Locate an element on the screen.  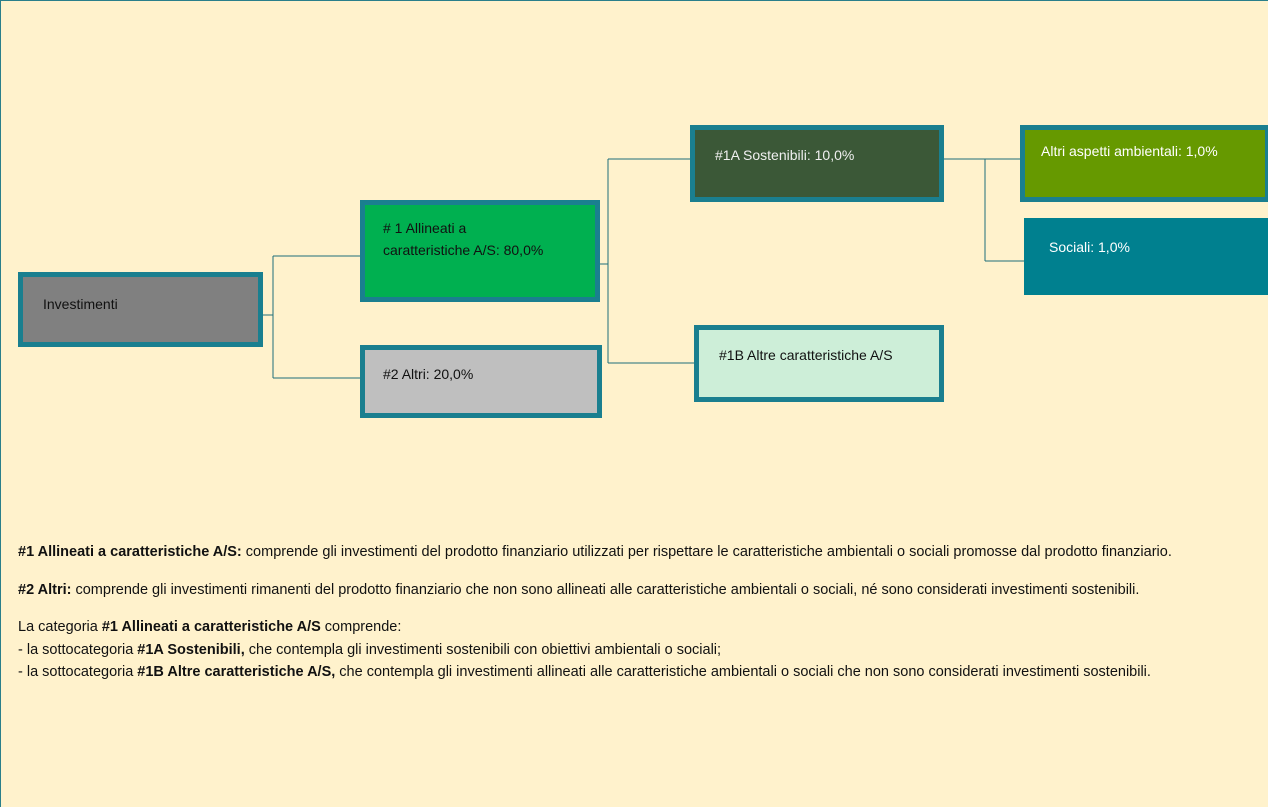
bold-text: #2 Altri: is located at coordinates (45, 589).